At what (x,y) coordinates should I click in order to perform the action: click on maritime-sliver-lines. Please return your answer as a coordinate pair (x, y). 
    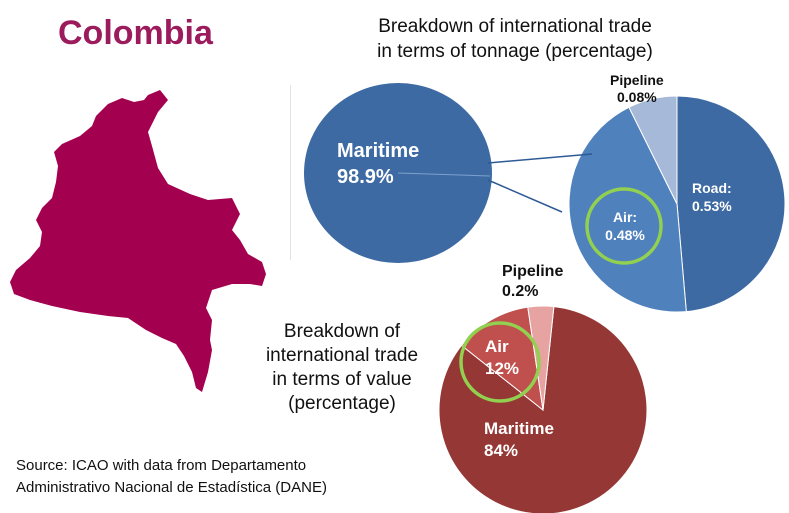
    Looking at the image, I should click on (444, 174).